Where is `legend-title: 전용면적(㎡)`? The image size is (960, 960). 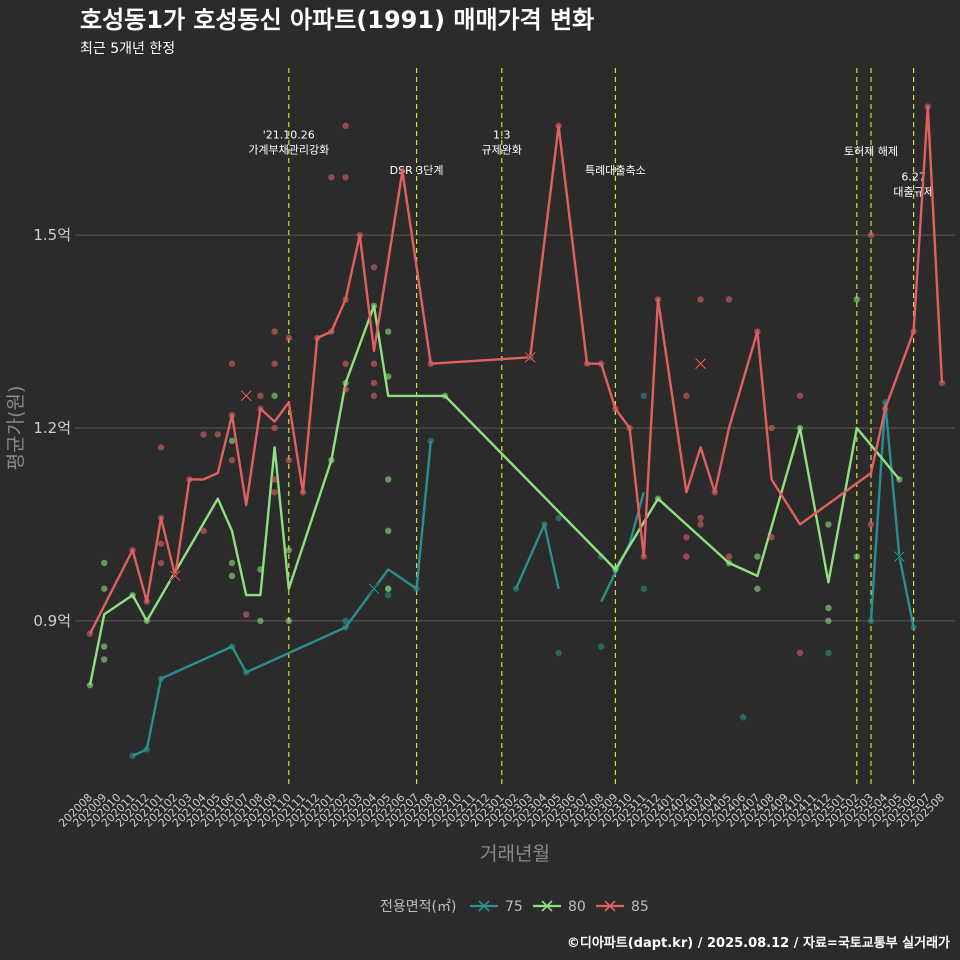
legend-title: 전용면적(㎡) is located at coordinates (418, 907).